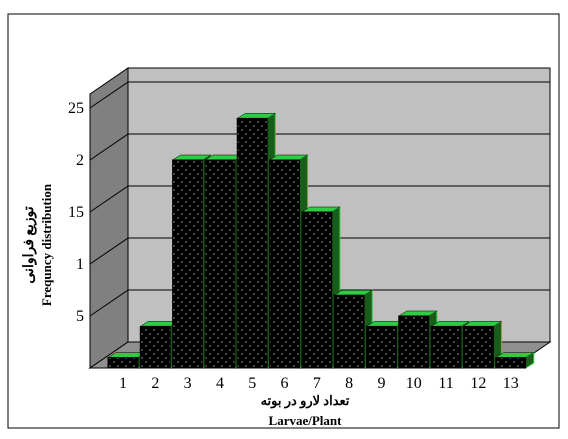 The image size is (568, 439). I want to click on x-tick-label: 2, so click(155, 383).